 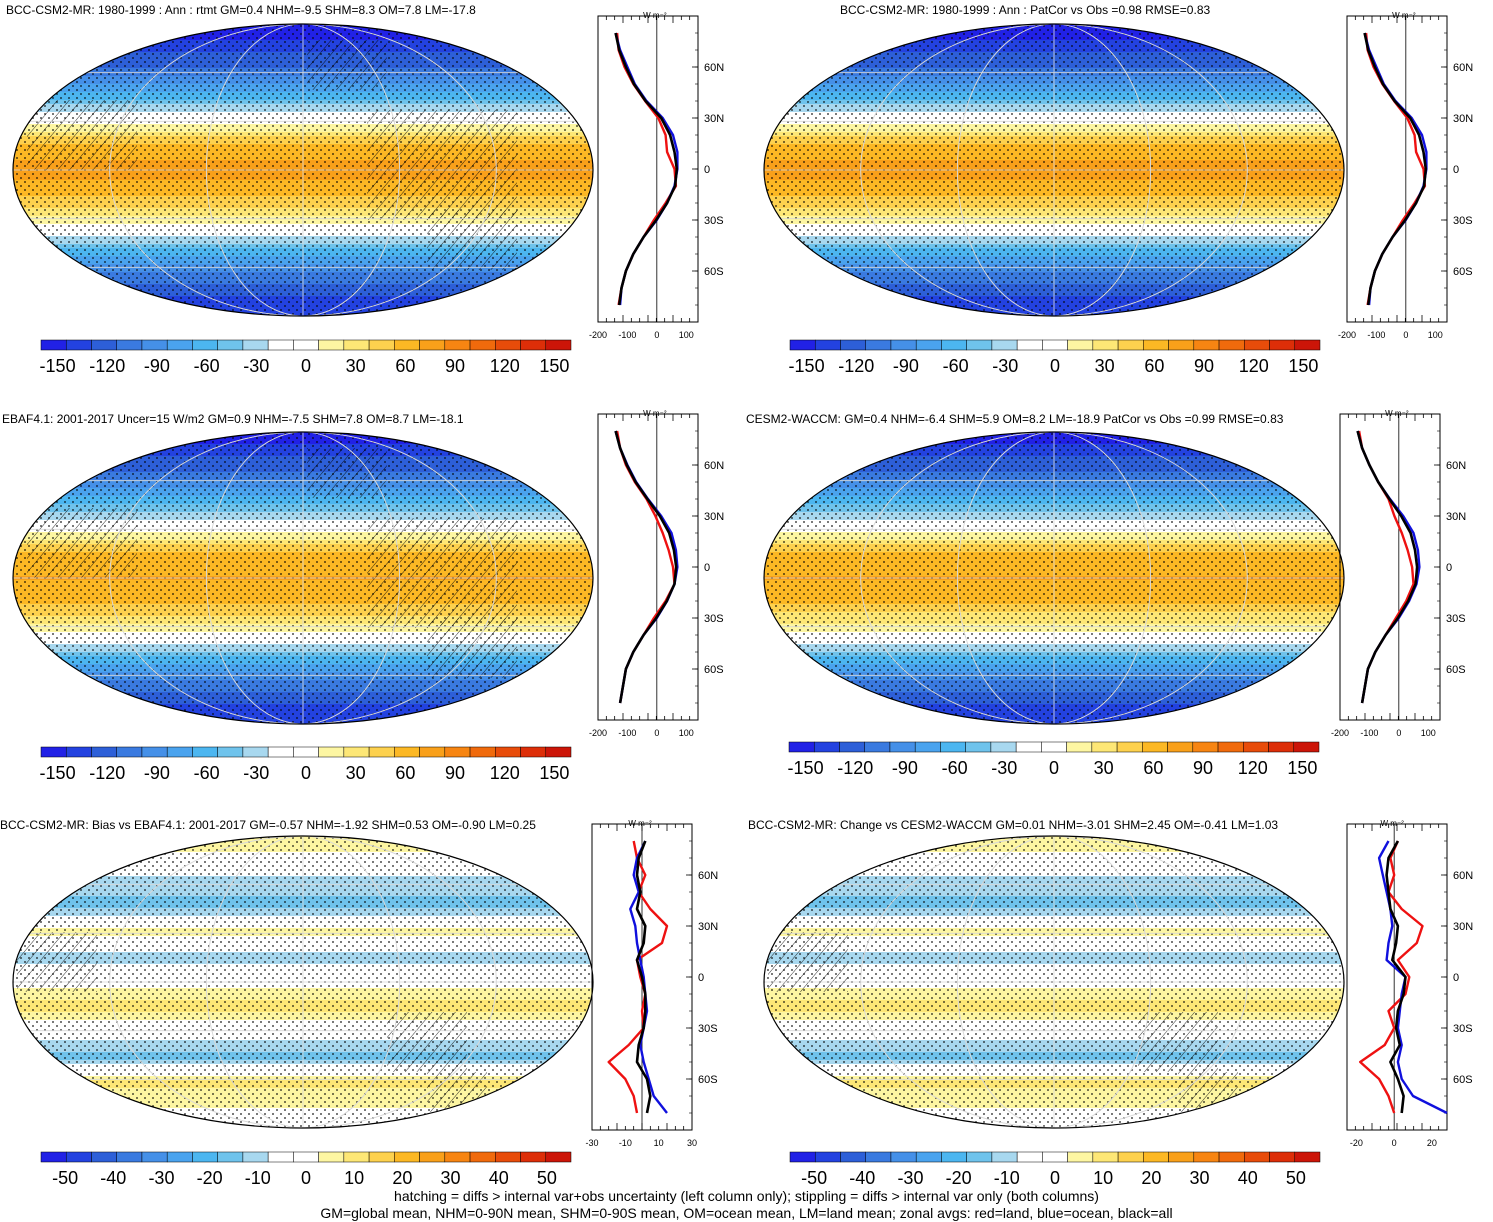 I want to click on map-p6, so click(x=1054, y=982).